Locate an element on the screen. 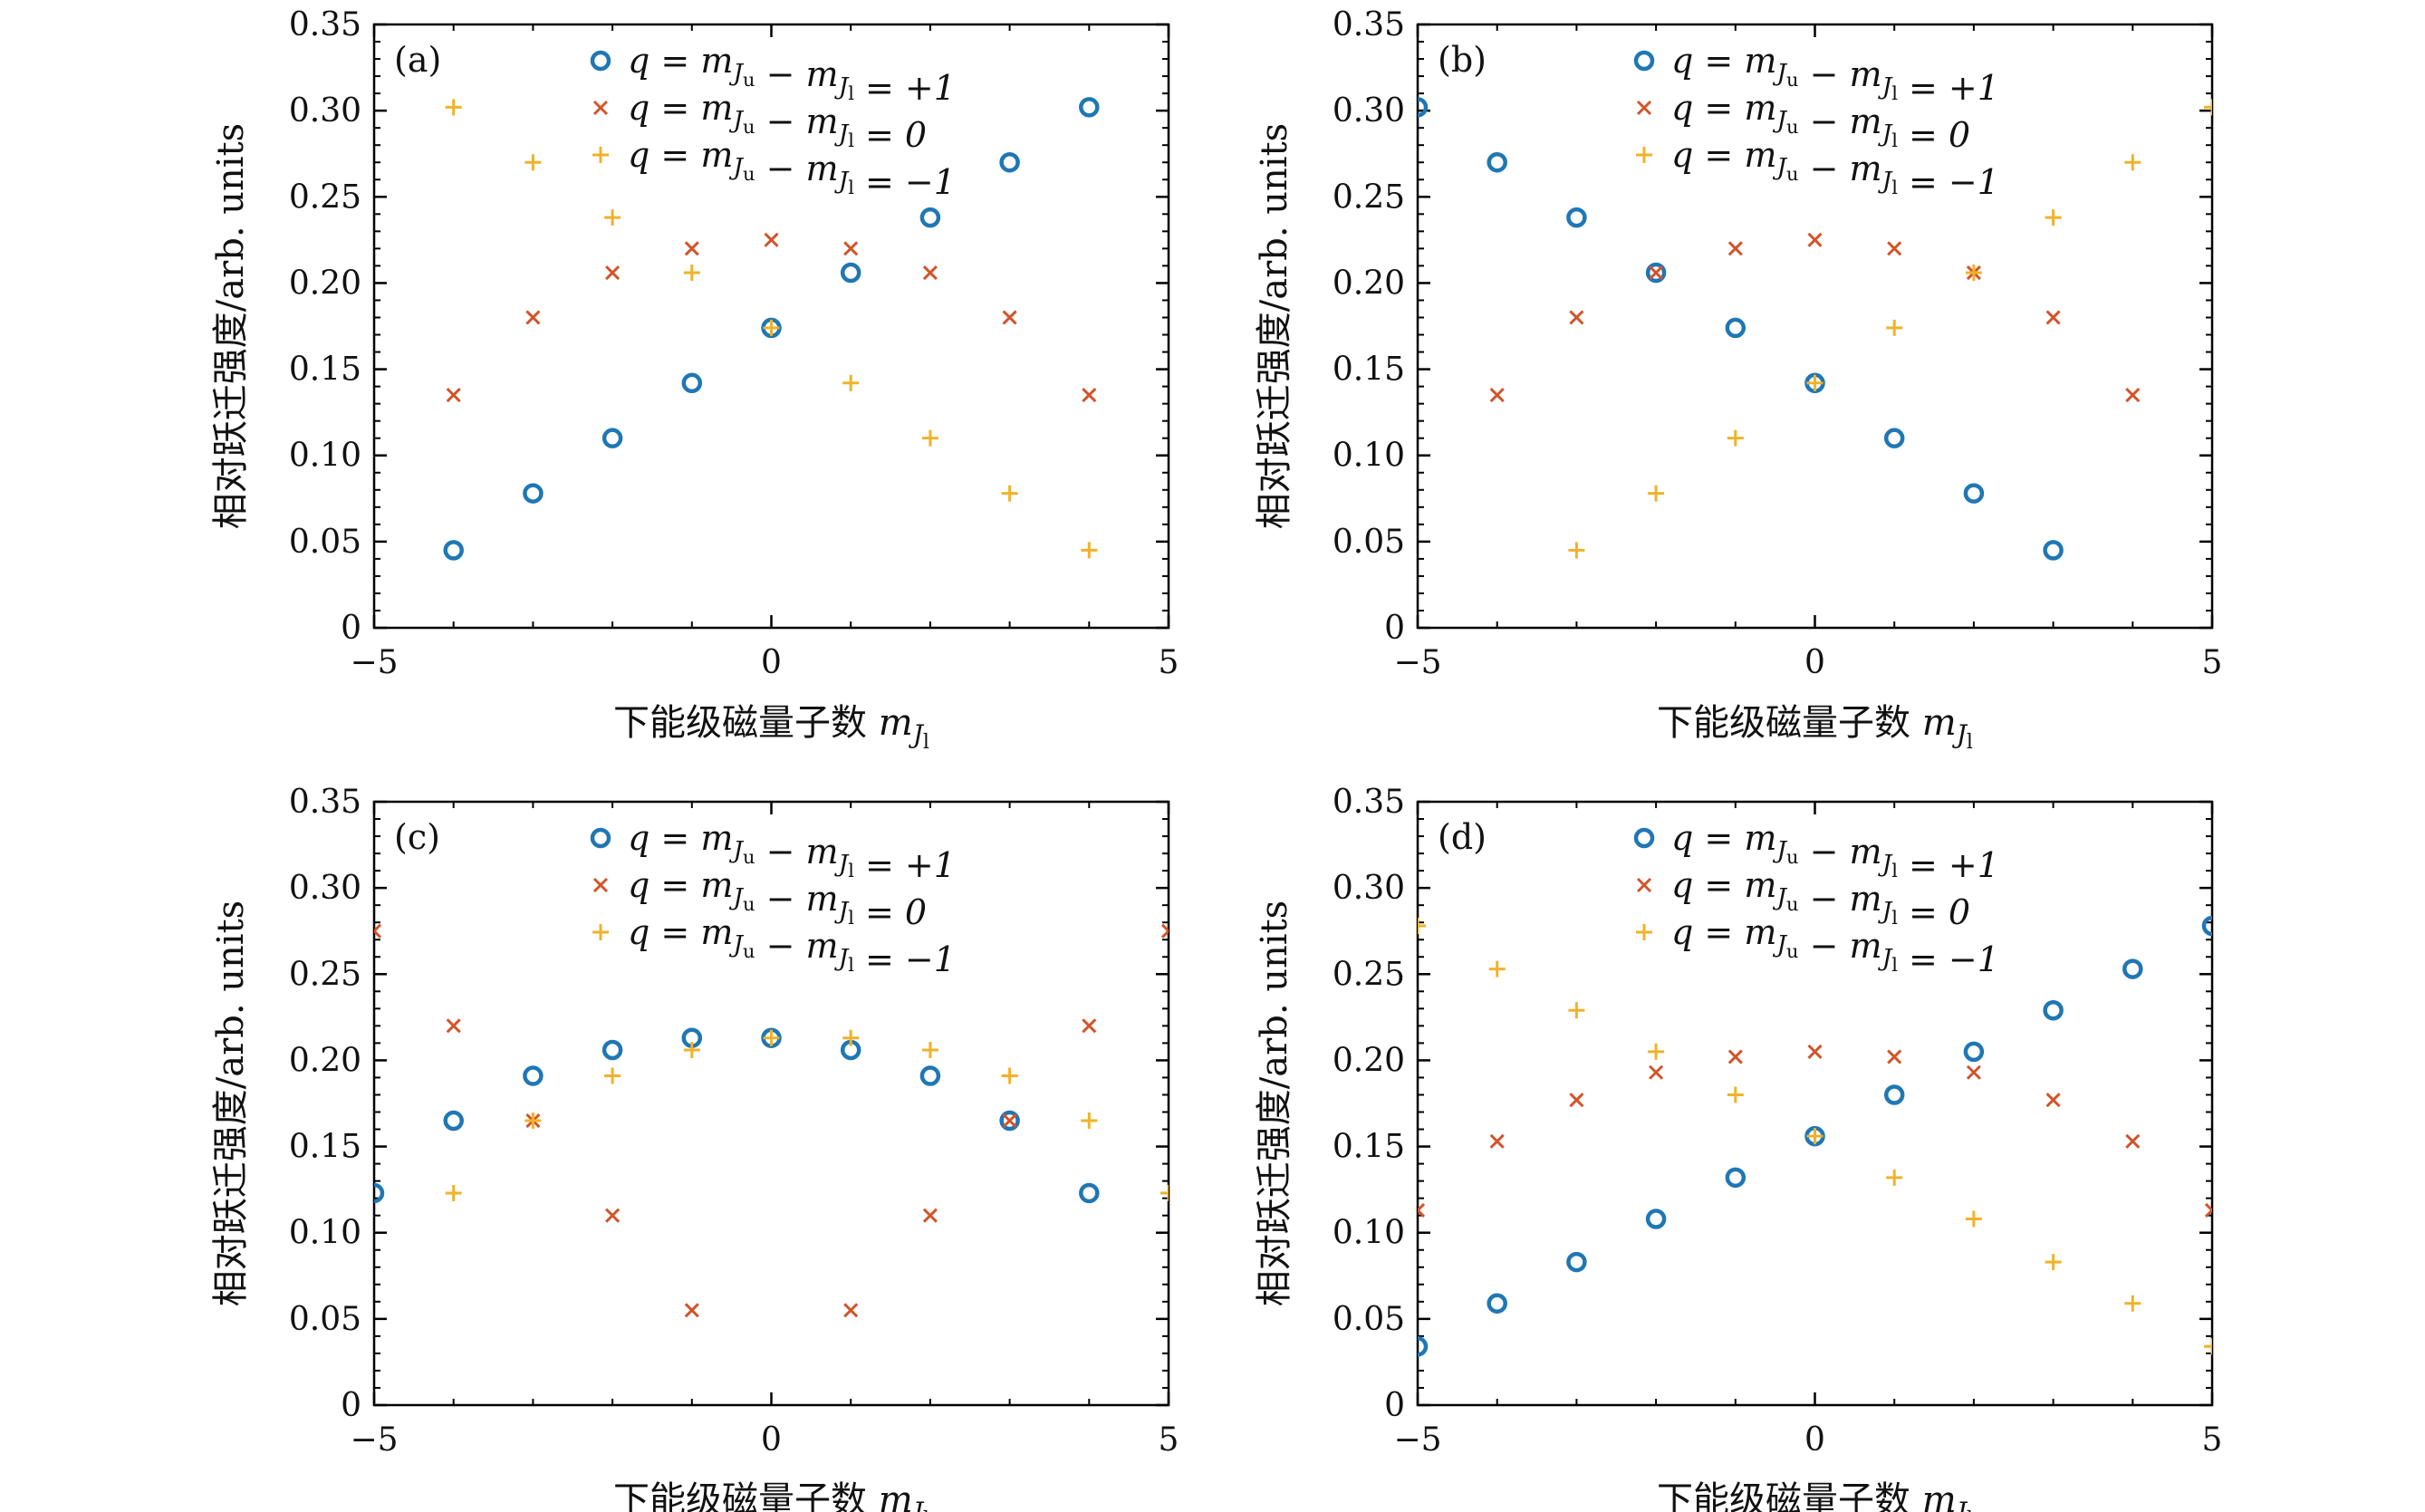 This screenshot has height=1512, width=2425. y-tick-label: 0.10 is located at coordinates (1369, 1233).